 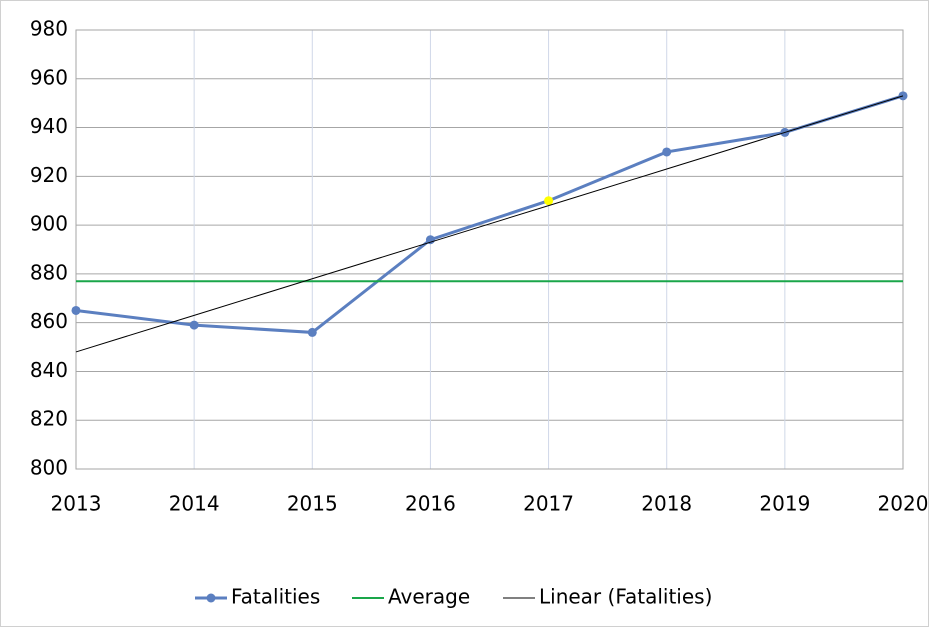 I want to click on x-tick-label: 2020, so click(x=903, y=504).